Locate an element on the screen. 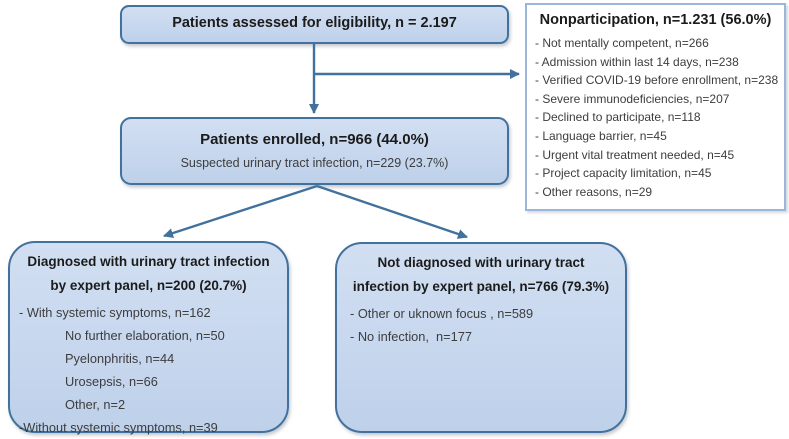  diagnosed-title-line1: Diagnosed with urinary tract infection is located at coordinates (148, 261).